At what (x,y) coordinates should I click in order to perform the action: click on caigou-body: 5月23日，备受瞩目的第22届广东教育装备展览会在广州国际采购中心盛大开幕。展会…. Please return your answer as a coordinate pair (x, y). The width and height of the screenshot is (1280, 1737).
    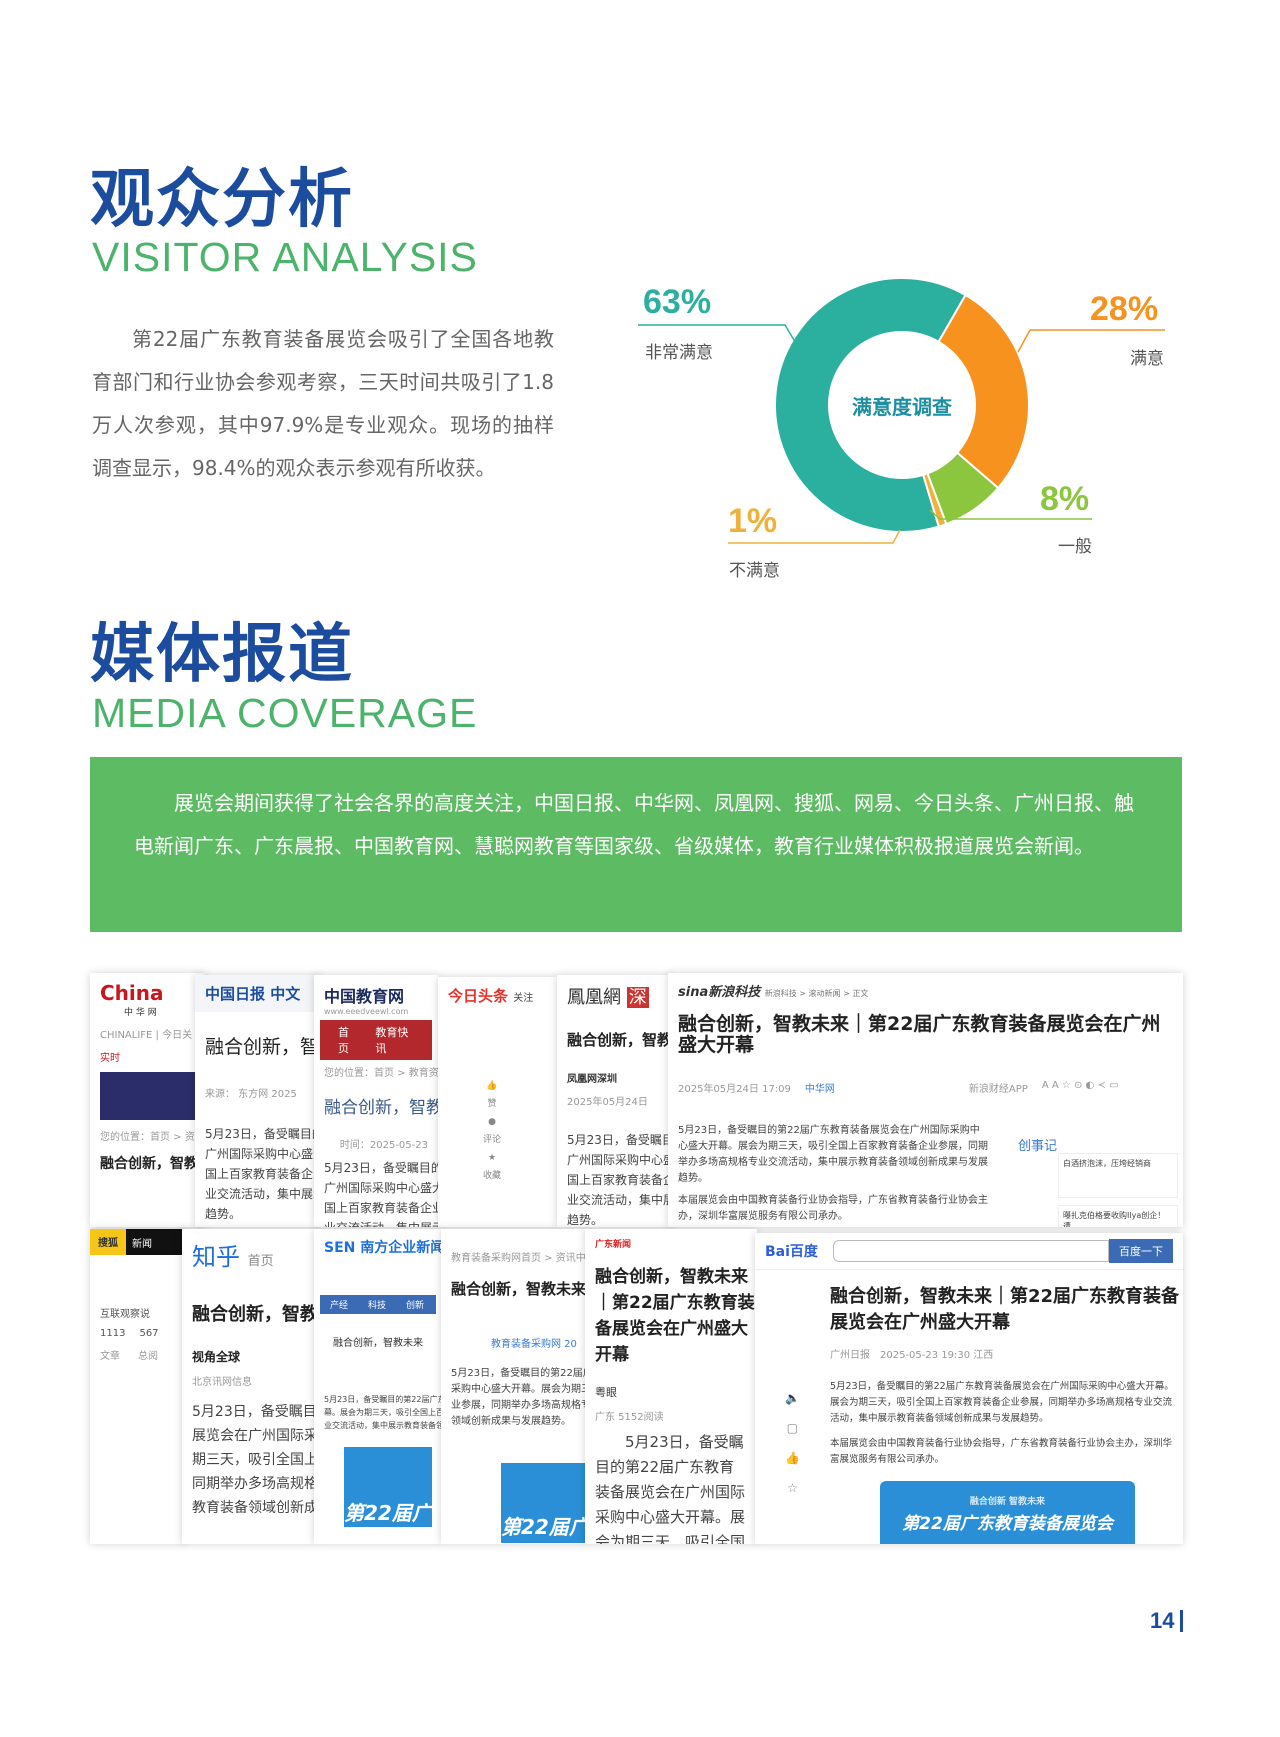
    Looking at the image, I should click on (518, 1397).